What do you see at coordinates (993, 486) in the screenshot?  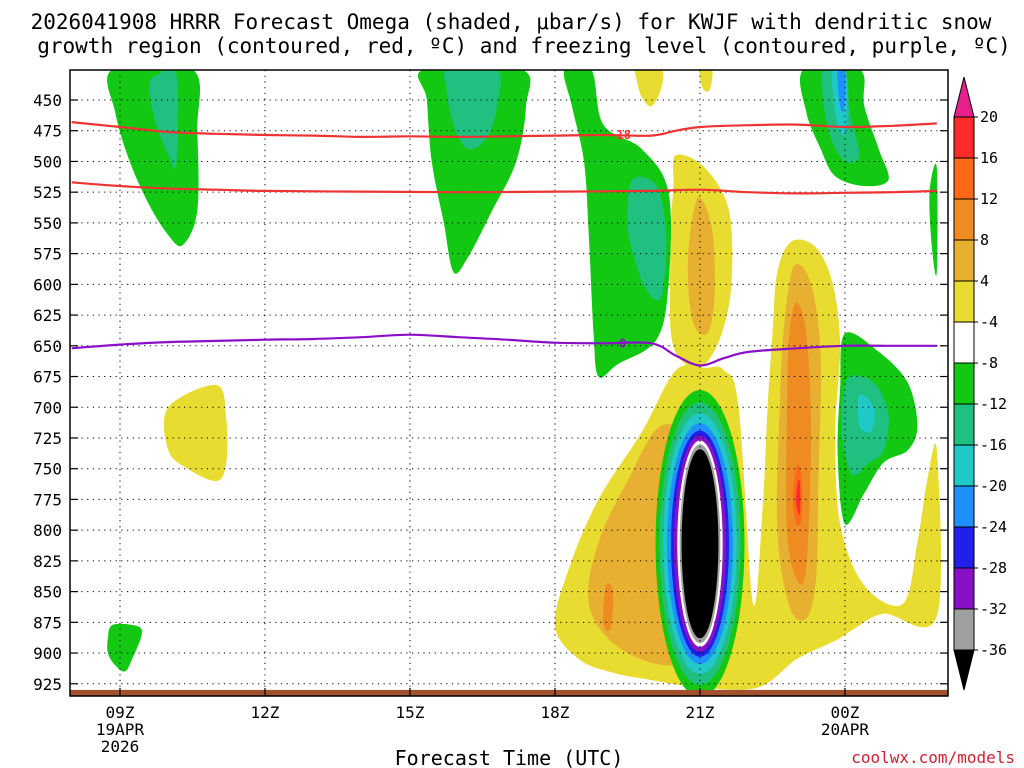 I see `colorbar-label-9: -20` at bounding box center [993, 486].